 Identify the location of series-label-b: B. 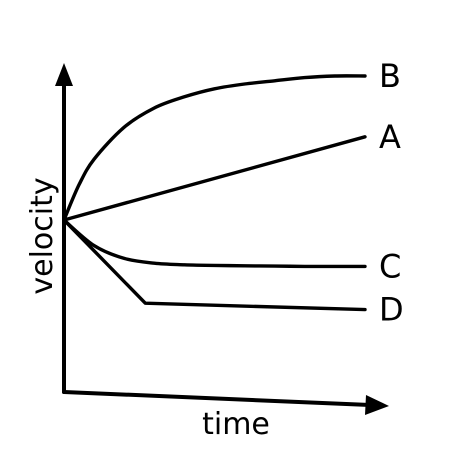
(390, 76).